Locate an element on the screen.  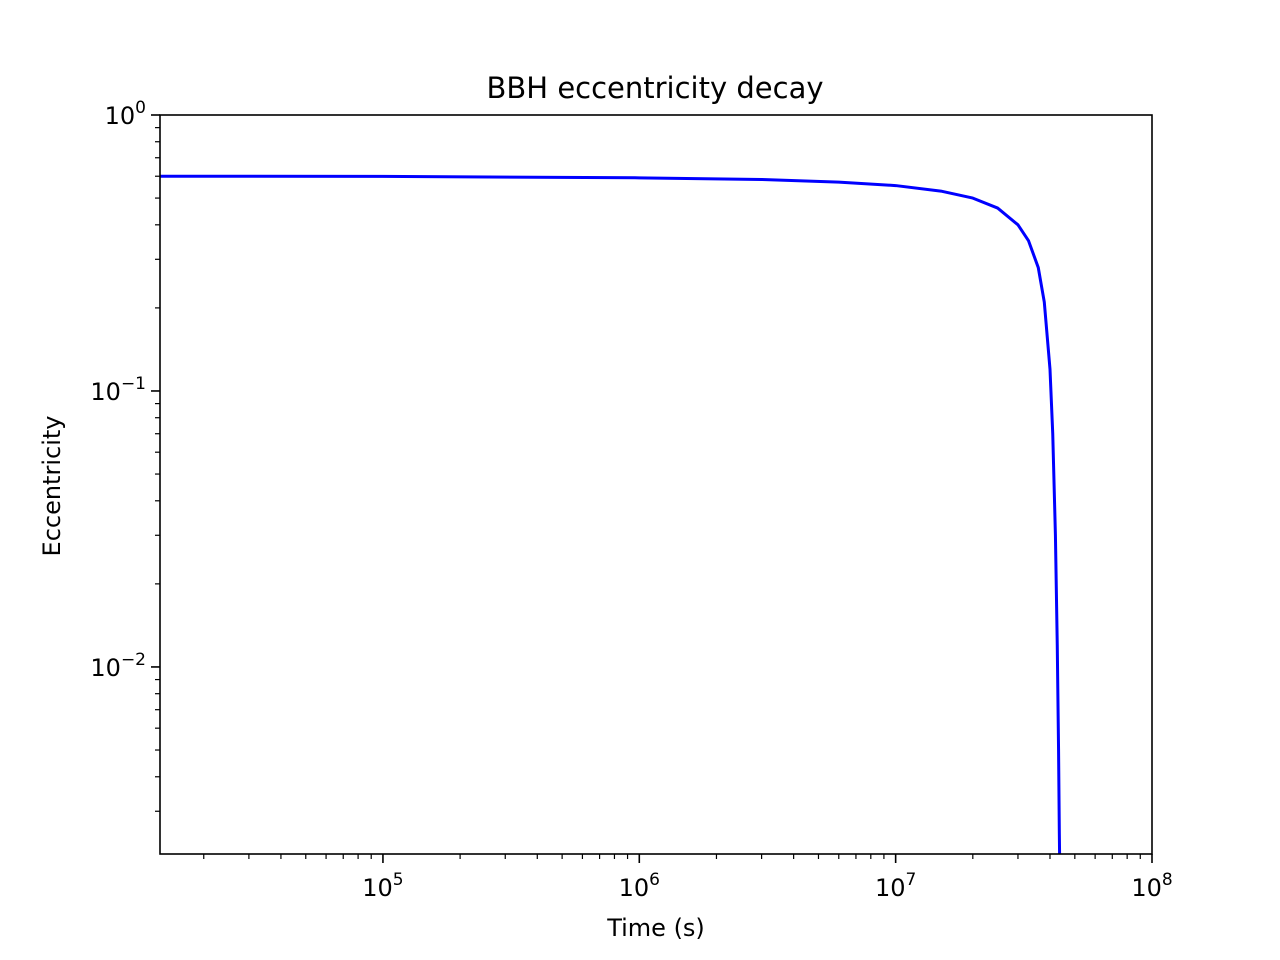
x-axis-label: Time (s) is located at coordinates (655, 928).